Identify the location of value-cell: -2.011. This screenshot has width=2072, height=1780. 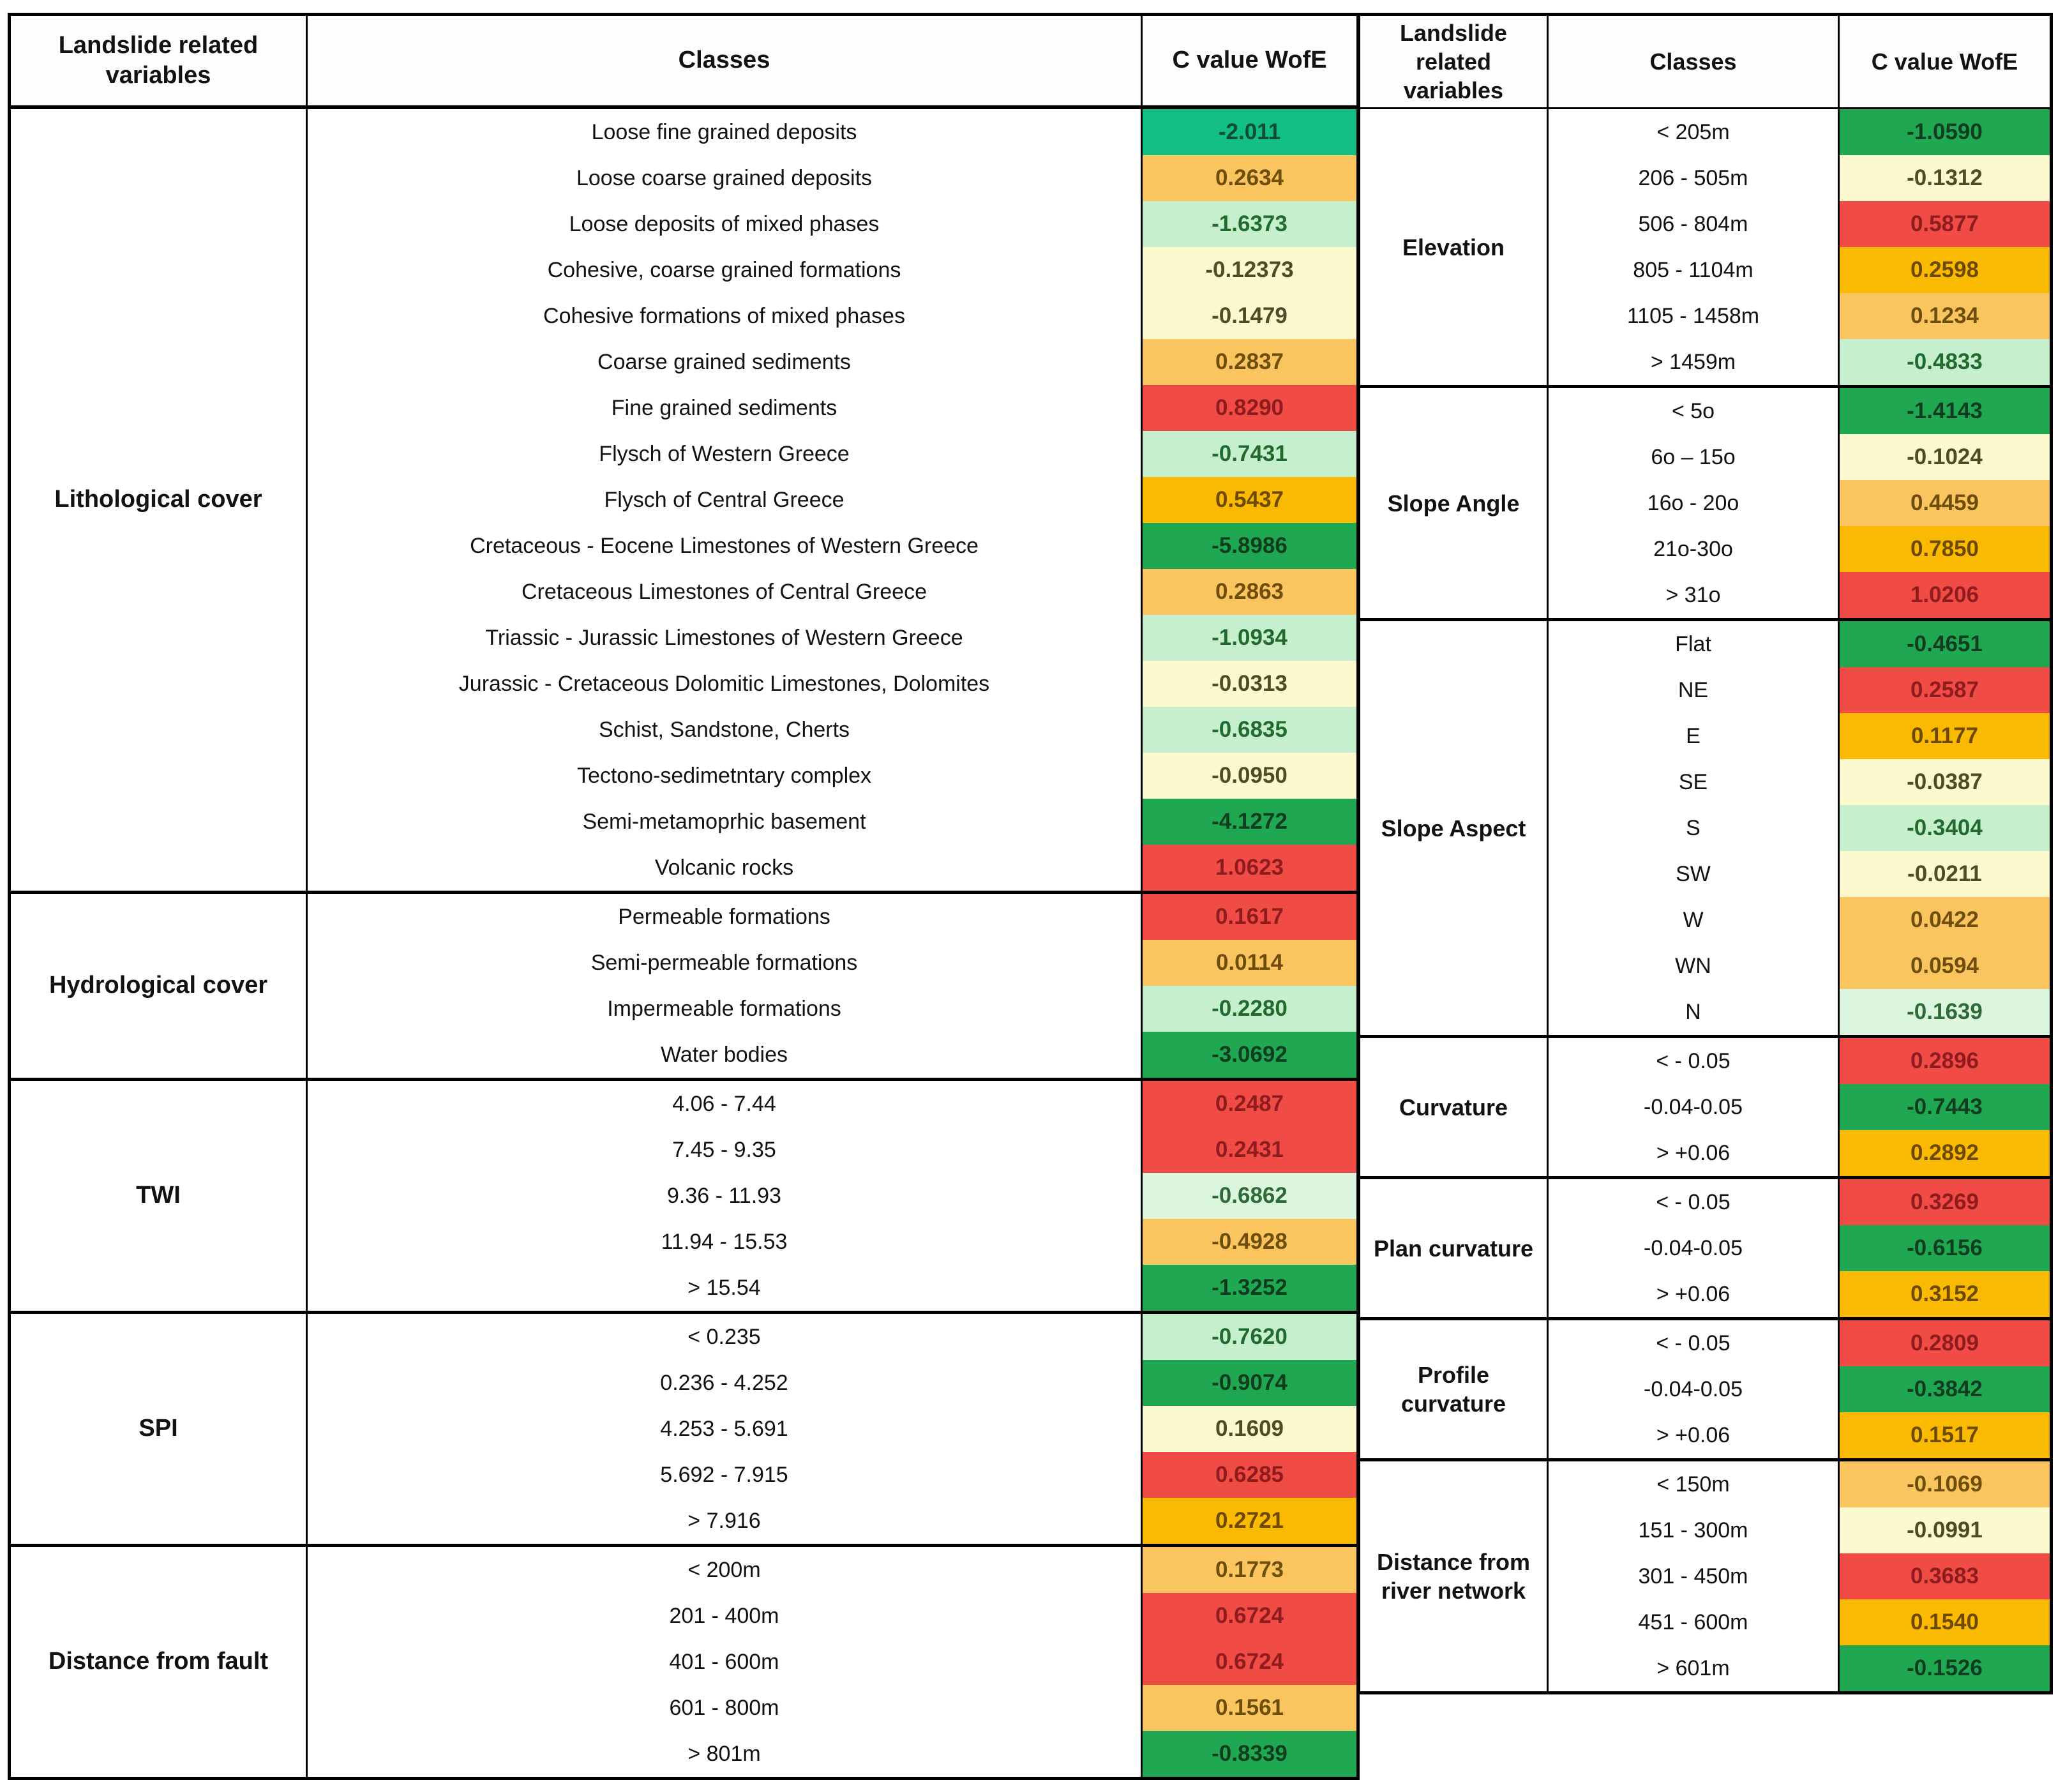
(1249, 132).